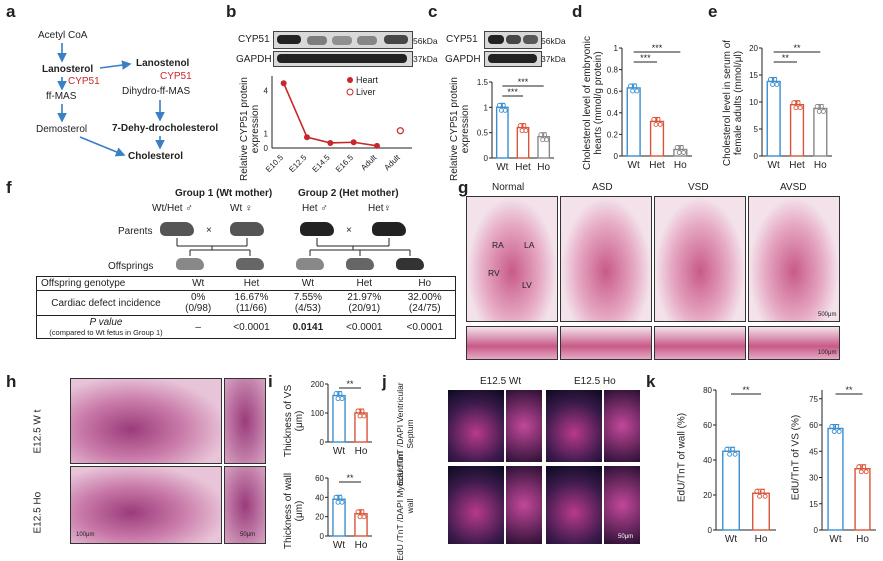 The image size is (883, 561). What do you see at coordinates (319, 478) in the screenshot?
I see `y-tick-label: 60` at bounding box center [319, 478].